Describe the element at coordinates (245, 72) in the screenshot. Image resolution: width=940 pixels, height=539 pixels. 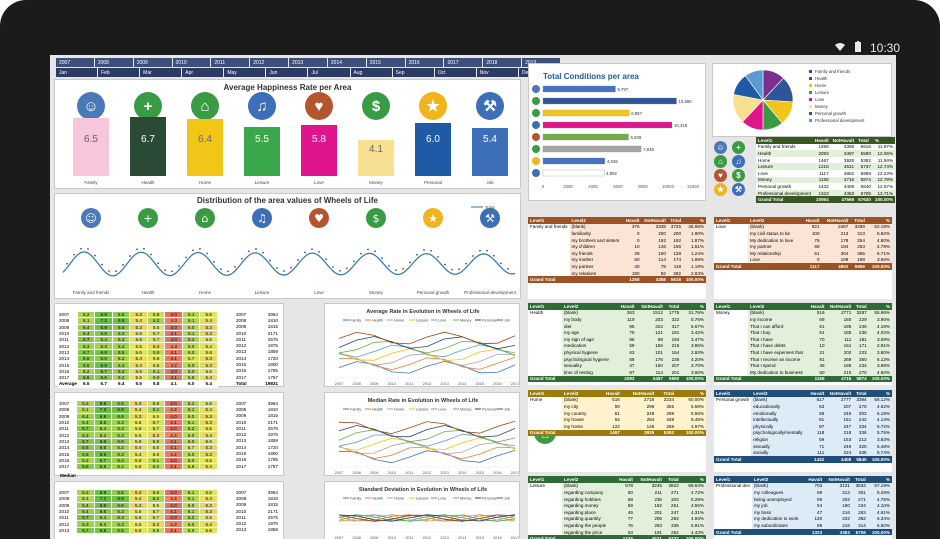
I see `month-may: May` at that location.